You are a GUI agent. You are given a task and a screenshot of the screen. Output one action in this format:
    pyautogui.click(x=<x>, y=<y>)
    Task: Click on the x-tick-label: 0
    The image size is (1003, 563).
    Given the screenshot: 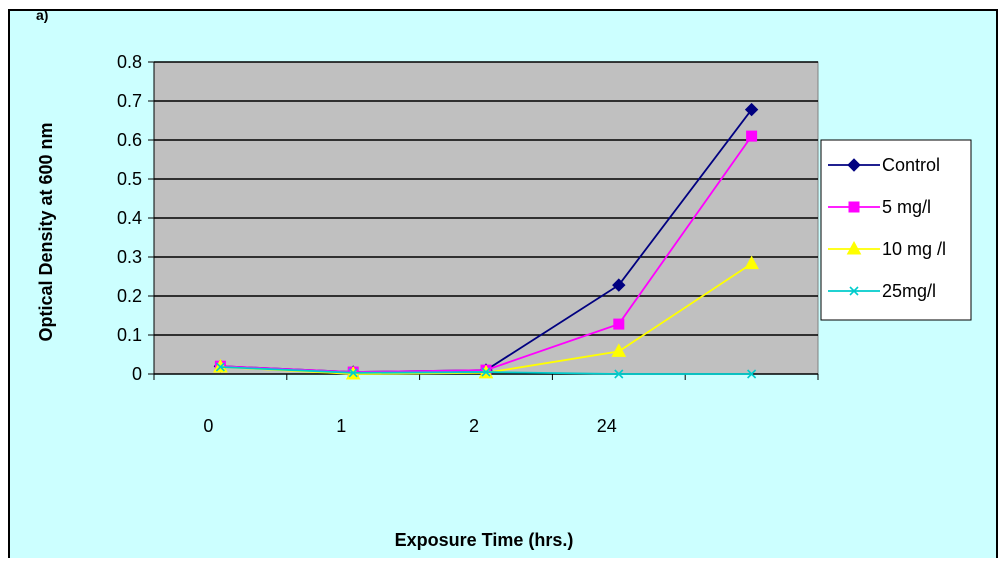 What is the action you would take?
    pyautogui.click(x=208, y=426)
    